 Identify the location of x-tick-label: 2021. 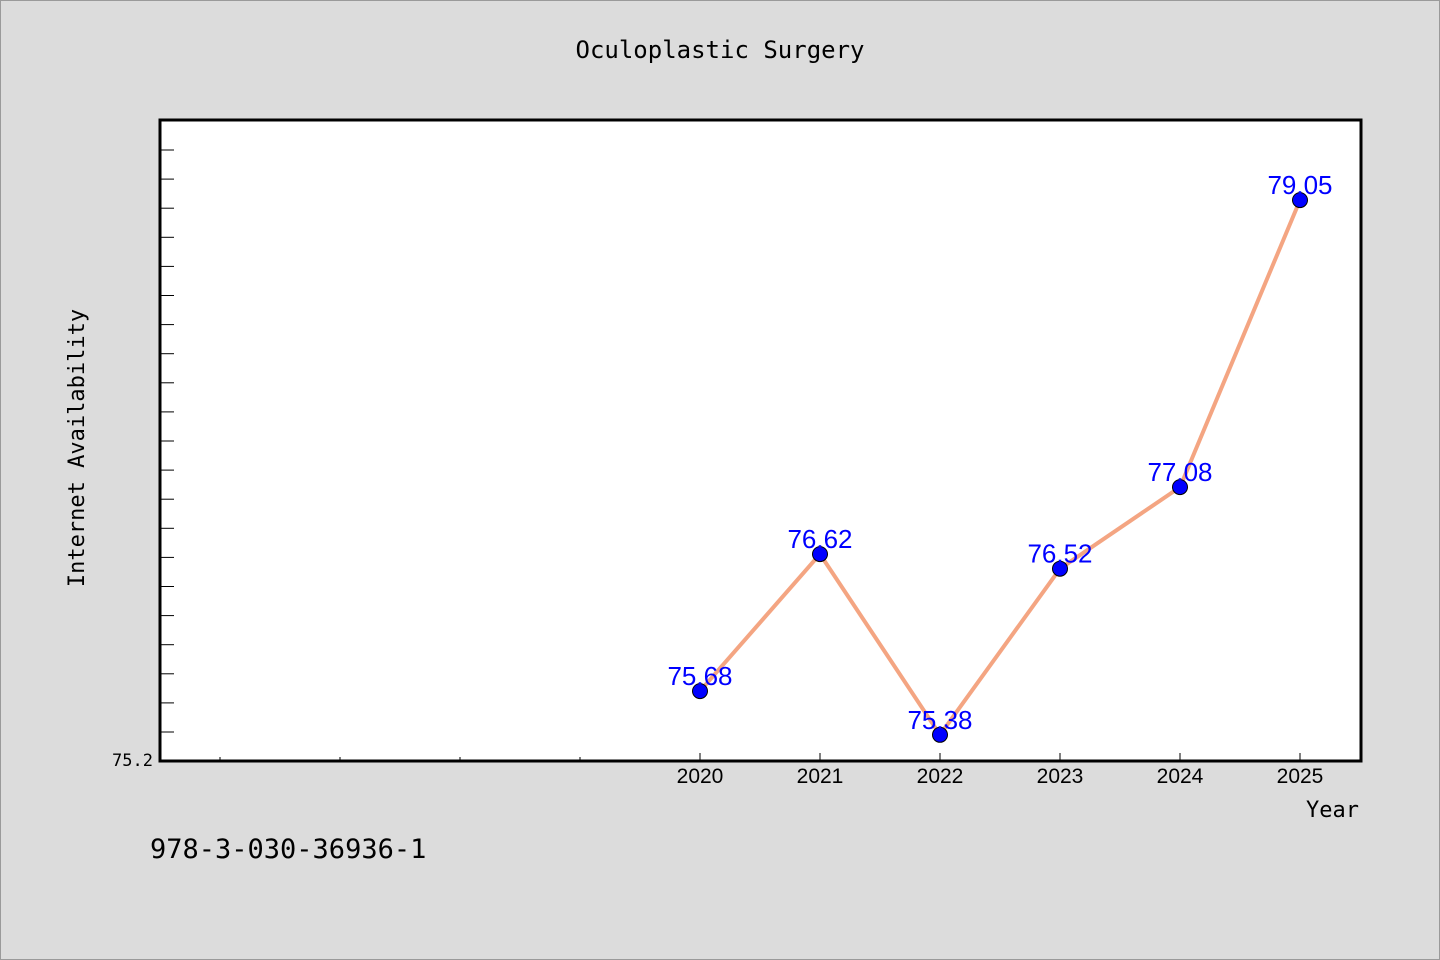
(820, 776).